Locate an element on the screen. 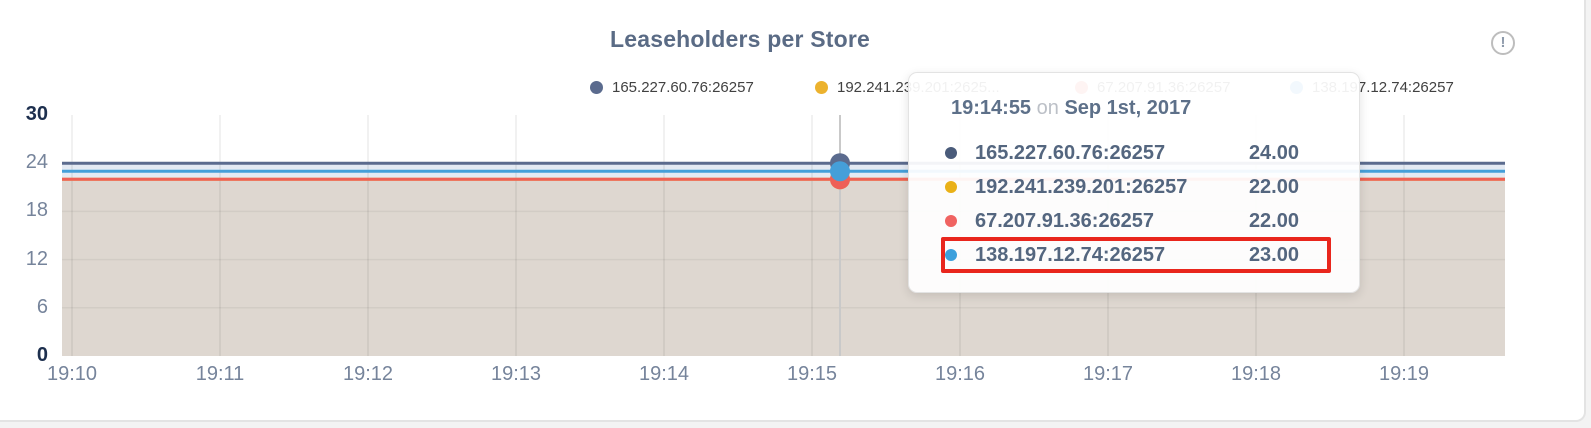 The width and height of the screenshot is (1591, 428). y-tick-label: 0 is located at coordinates (42, 355).